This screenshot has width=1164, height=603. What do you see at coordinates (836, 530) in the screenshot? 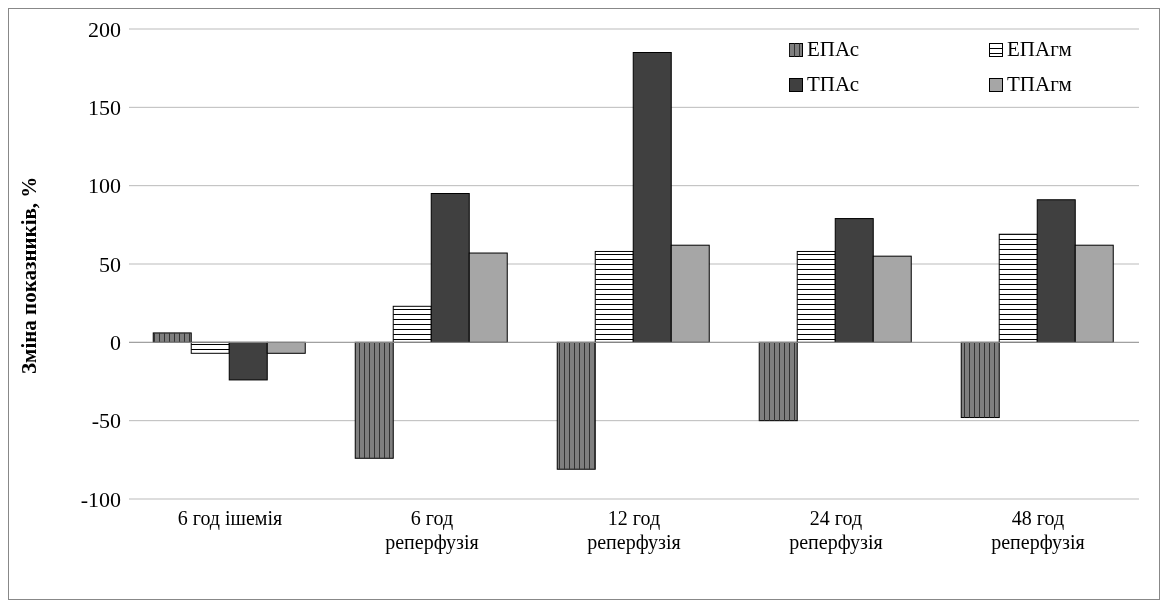
I see `x-tick-label: 24 год реперфузія` at bounding box center [836, 530].